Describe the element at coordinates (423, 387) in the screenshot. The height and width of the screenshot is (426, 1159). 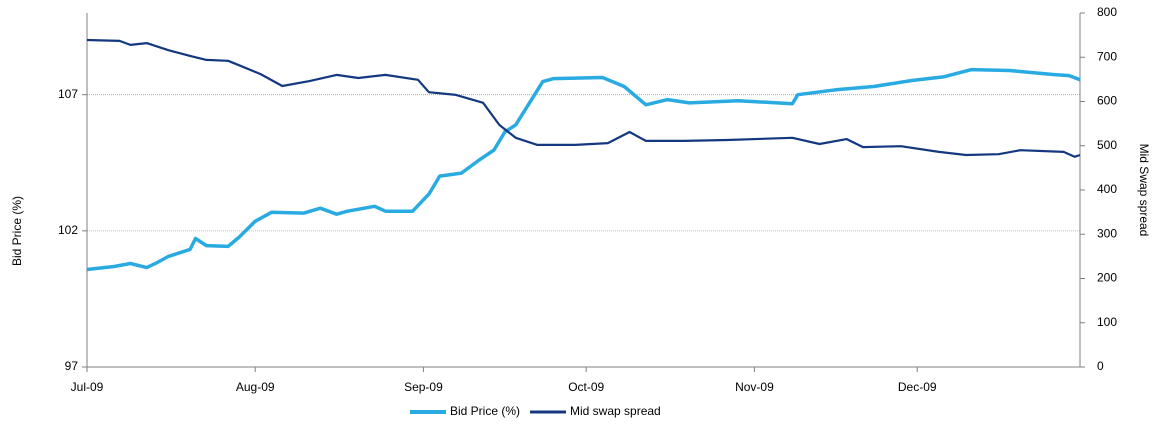
I see `x-tick-label: Sep-09` at that location.